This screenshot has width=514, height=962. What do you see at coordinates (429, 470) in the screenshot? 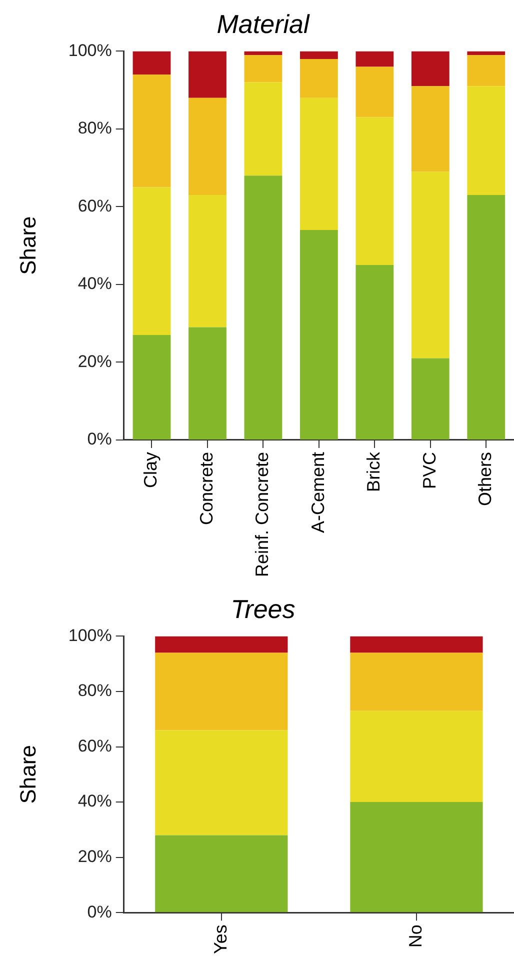
I see `x-tick-label: PVC` at bounding box center [429, 470].